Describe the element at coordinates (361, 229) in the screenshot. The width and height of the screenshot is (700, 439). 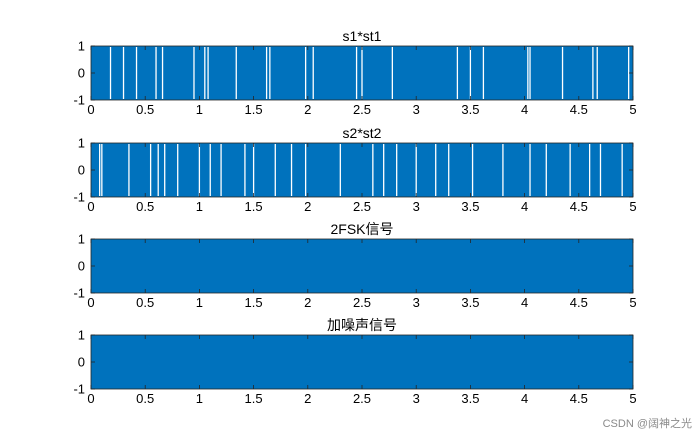
I see `subplot-title-3: 2FSK信号` at that location.